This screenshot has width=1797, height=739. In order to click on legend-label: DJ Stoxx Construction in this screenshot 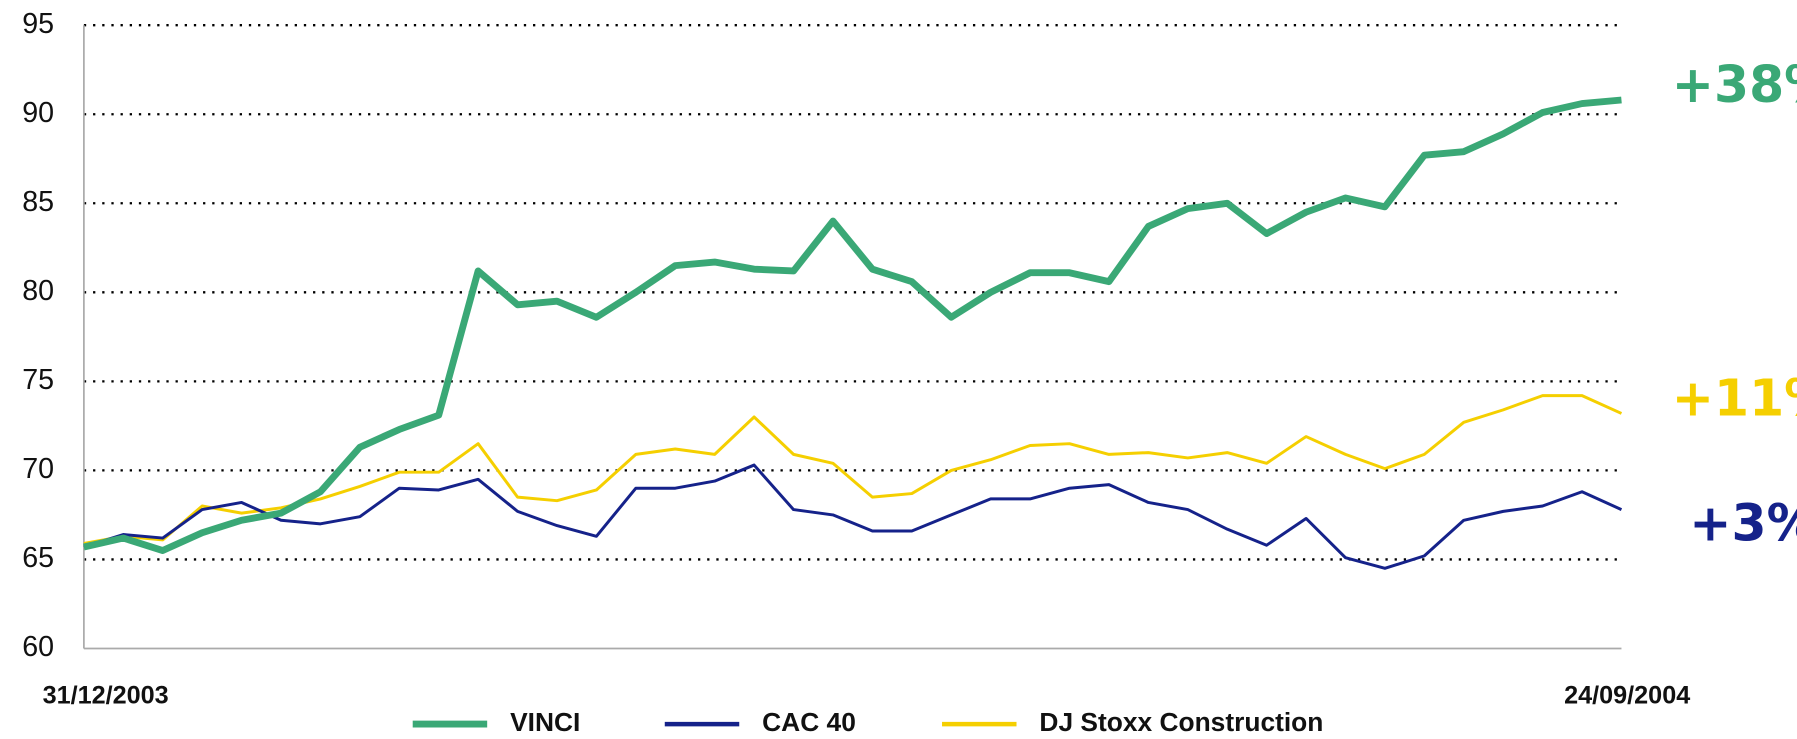, I will do `click(1181, 722)`.